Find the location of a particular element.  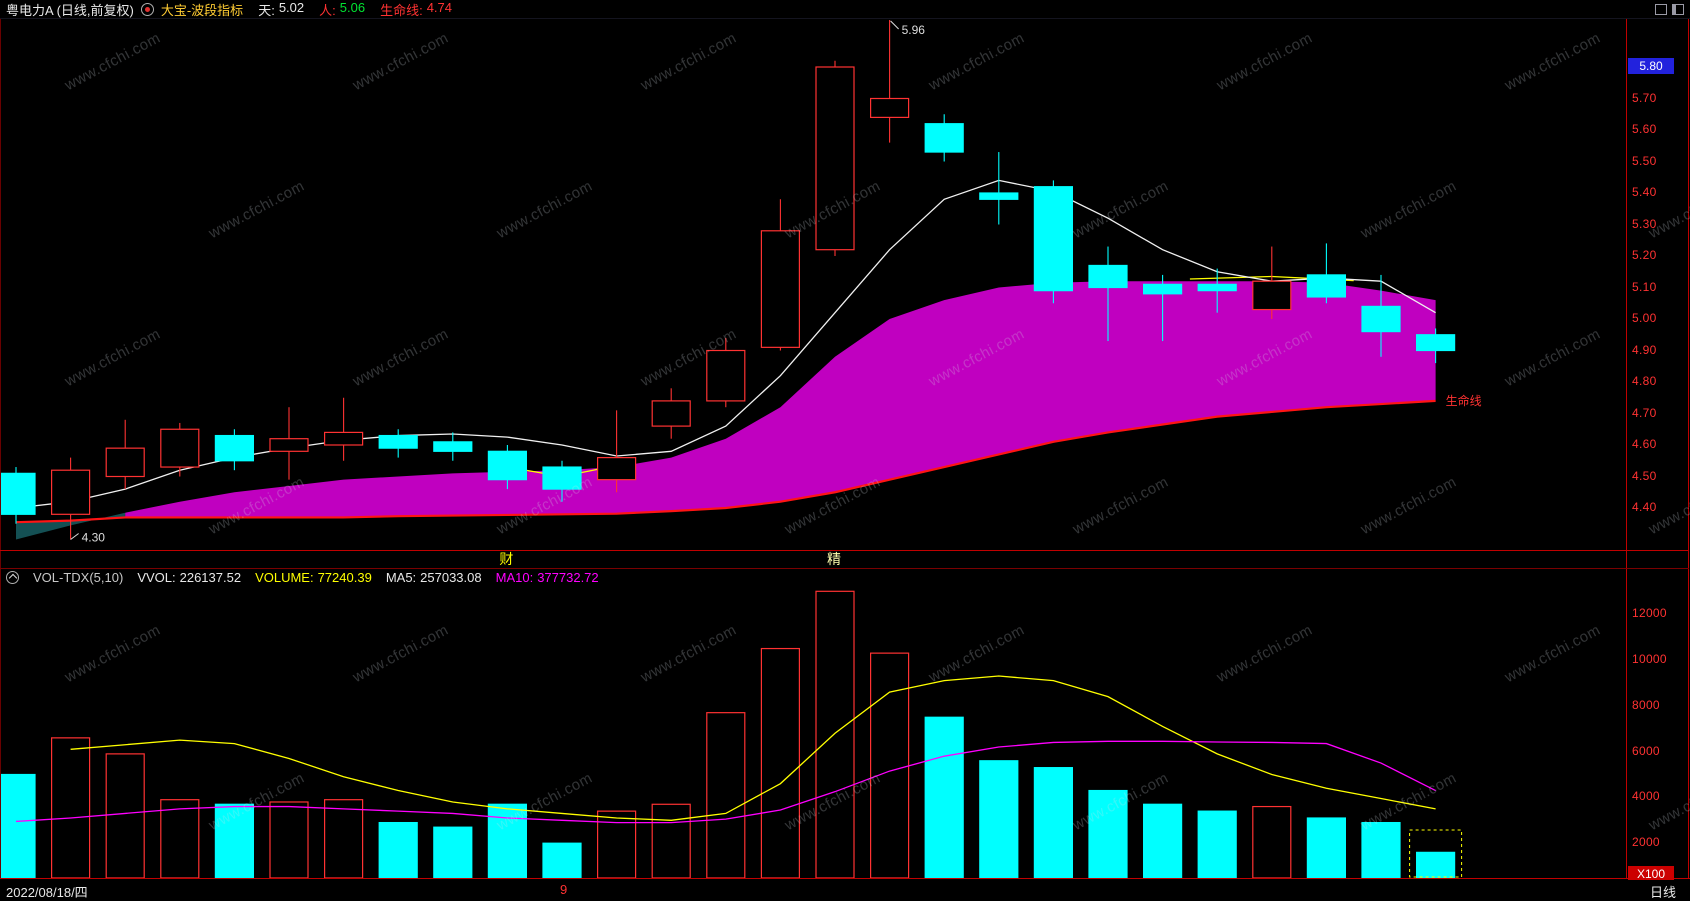

price-tick-label: 4.80 is located at coordinates (1644, 381).